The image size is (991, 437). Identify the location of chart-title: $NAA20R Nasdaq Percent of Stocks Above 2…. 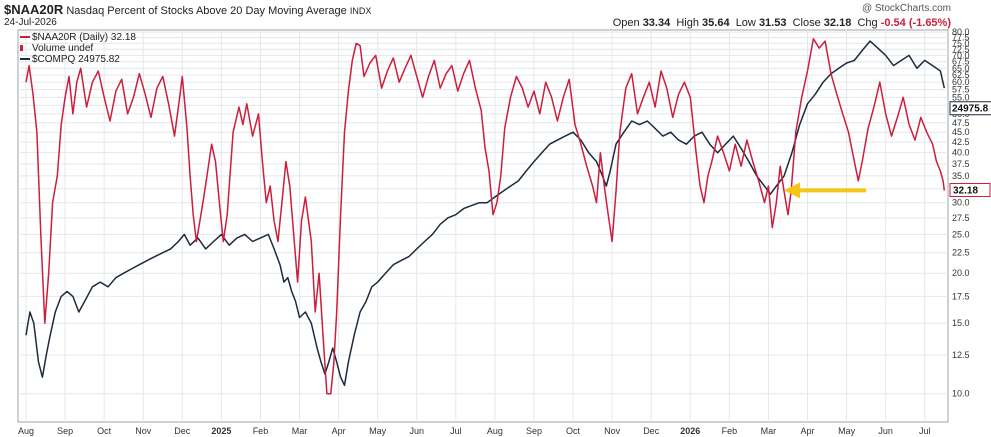
(187, 9).